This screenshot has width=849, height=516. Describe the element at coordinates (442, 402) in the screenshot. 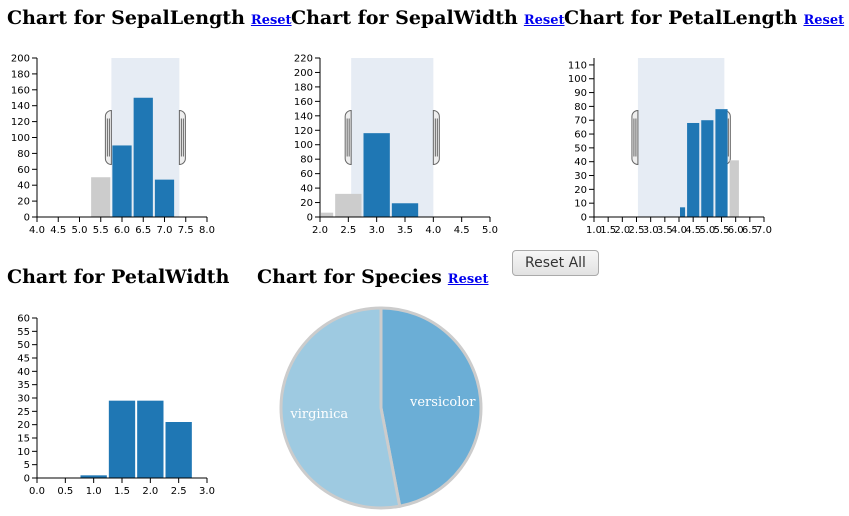

I see `pie-slice-label: versicolor` at that location.